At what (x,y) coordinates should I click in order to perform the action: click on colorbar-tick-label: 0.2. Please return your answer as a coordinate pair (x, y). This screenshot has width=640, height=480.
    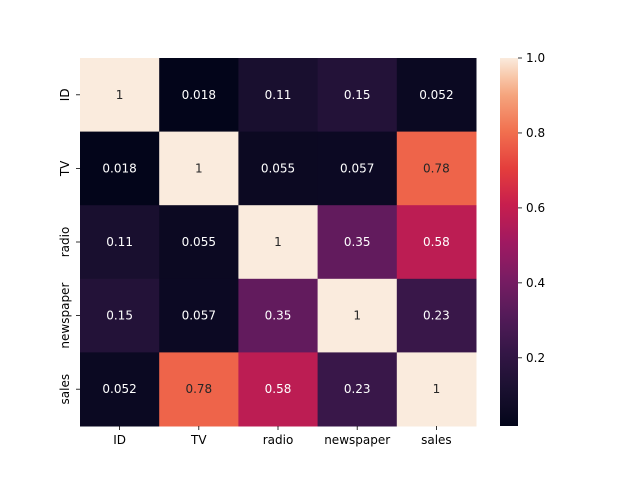
    Looking at the image, I should click on (535, 358).